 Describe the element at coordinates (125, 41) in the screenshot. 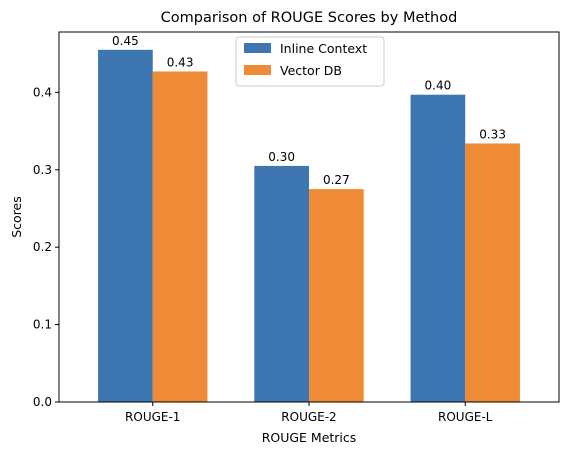

I see `bar-label-inline-context-rouge-1: 0.45` at that location.